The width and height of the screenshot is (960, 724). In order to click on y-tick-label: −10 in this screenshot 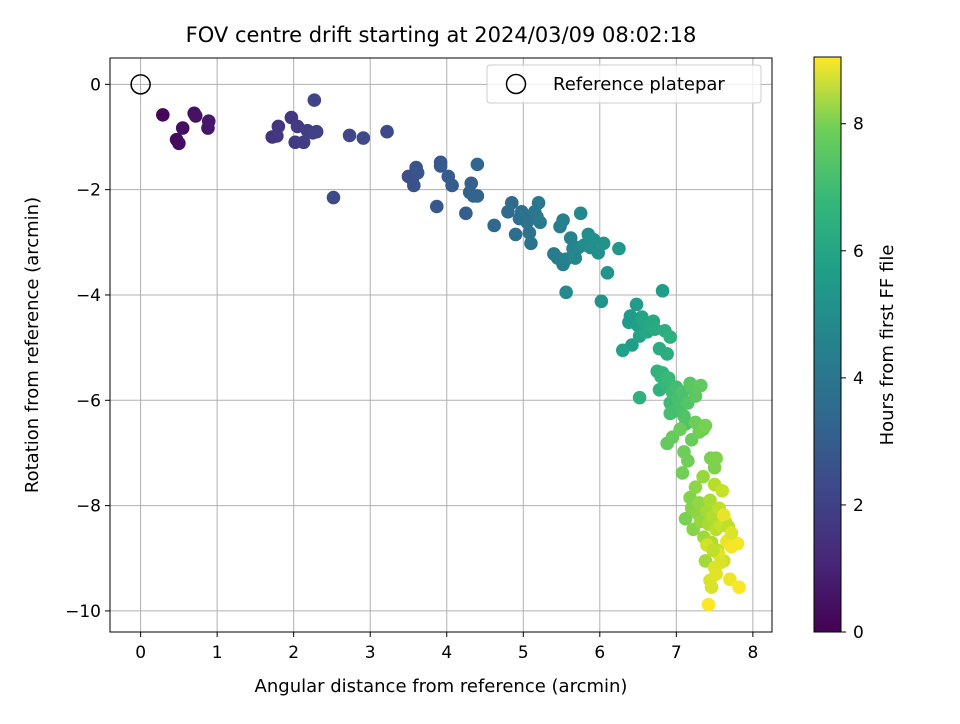, I will do `click(83, 612)`.